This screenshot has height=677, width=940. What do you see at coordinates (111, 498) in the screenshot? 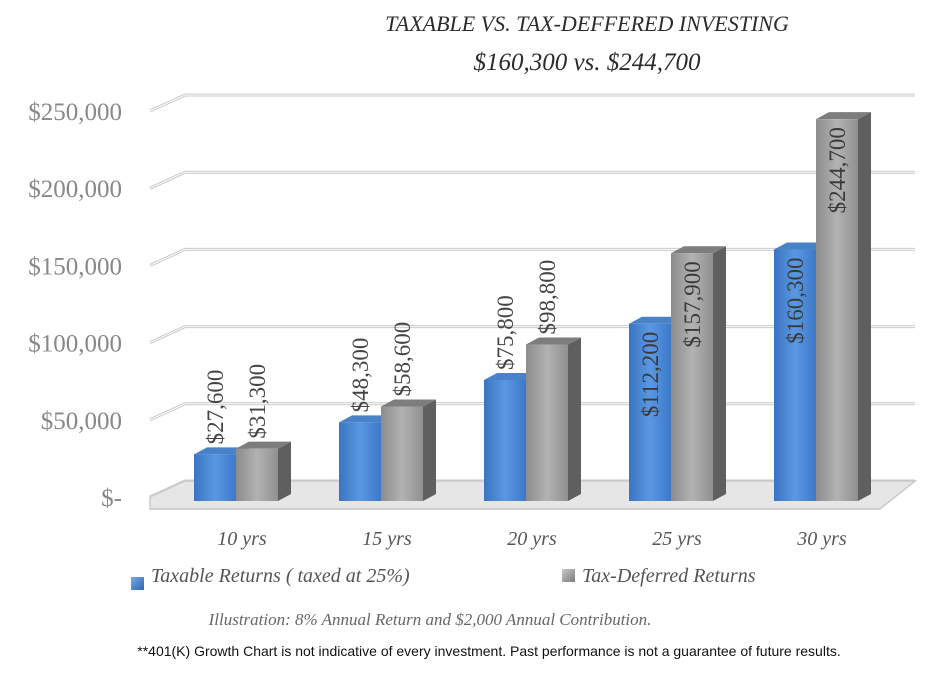
I see `y-tick-label: $-` at bounding box center [111, 498].